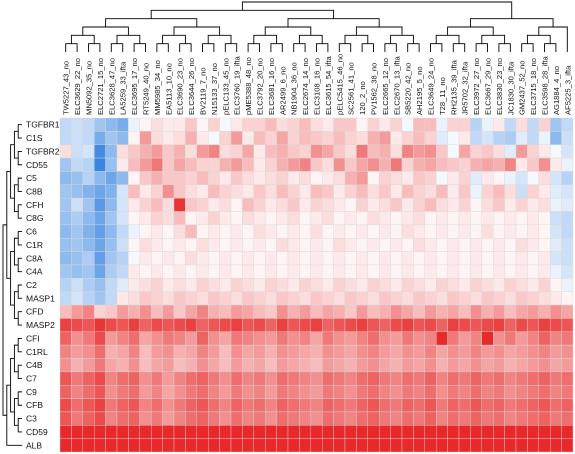 The image size is (575, 454). I want to click on row-label: CFI, so click(33, 338).